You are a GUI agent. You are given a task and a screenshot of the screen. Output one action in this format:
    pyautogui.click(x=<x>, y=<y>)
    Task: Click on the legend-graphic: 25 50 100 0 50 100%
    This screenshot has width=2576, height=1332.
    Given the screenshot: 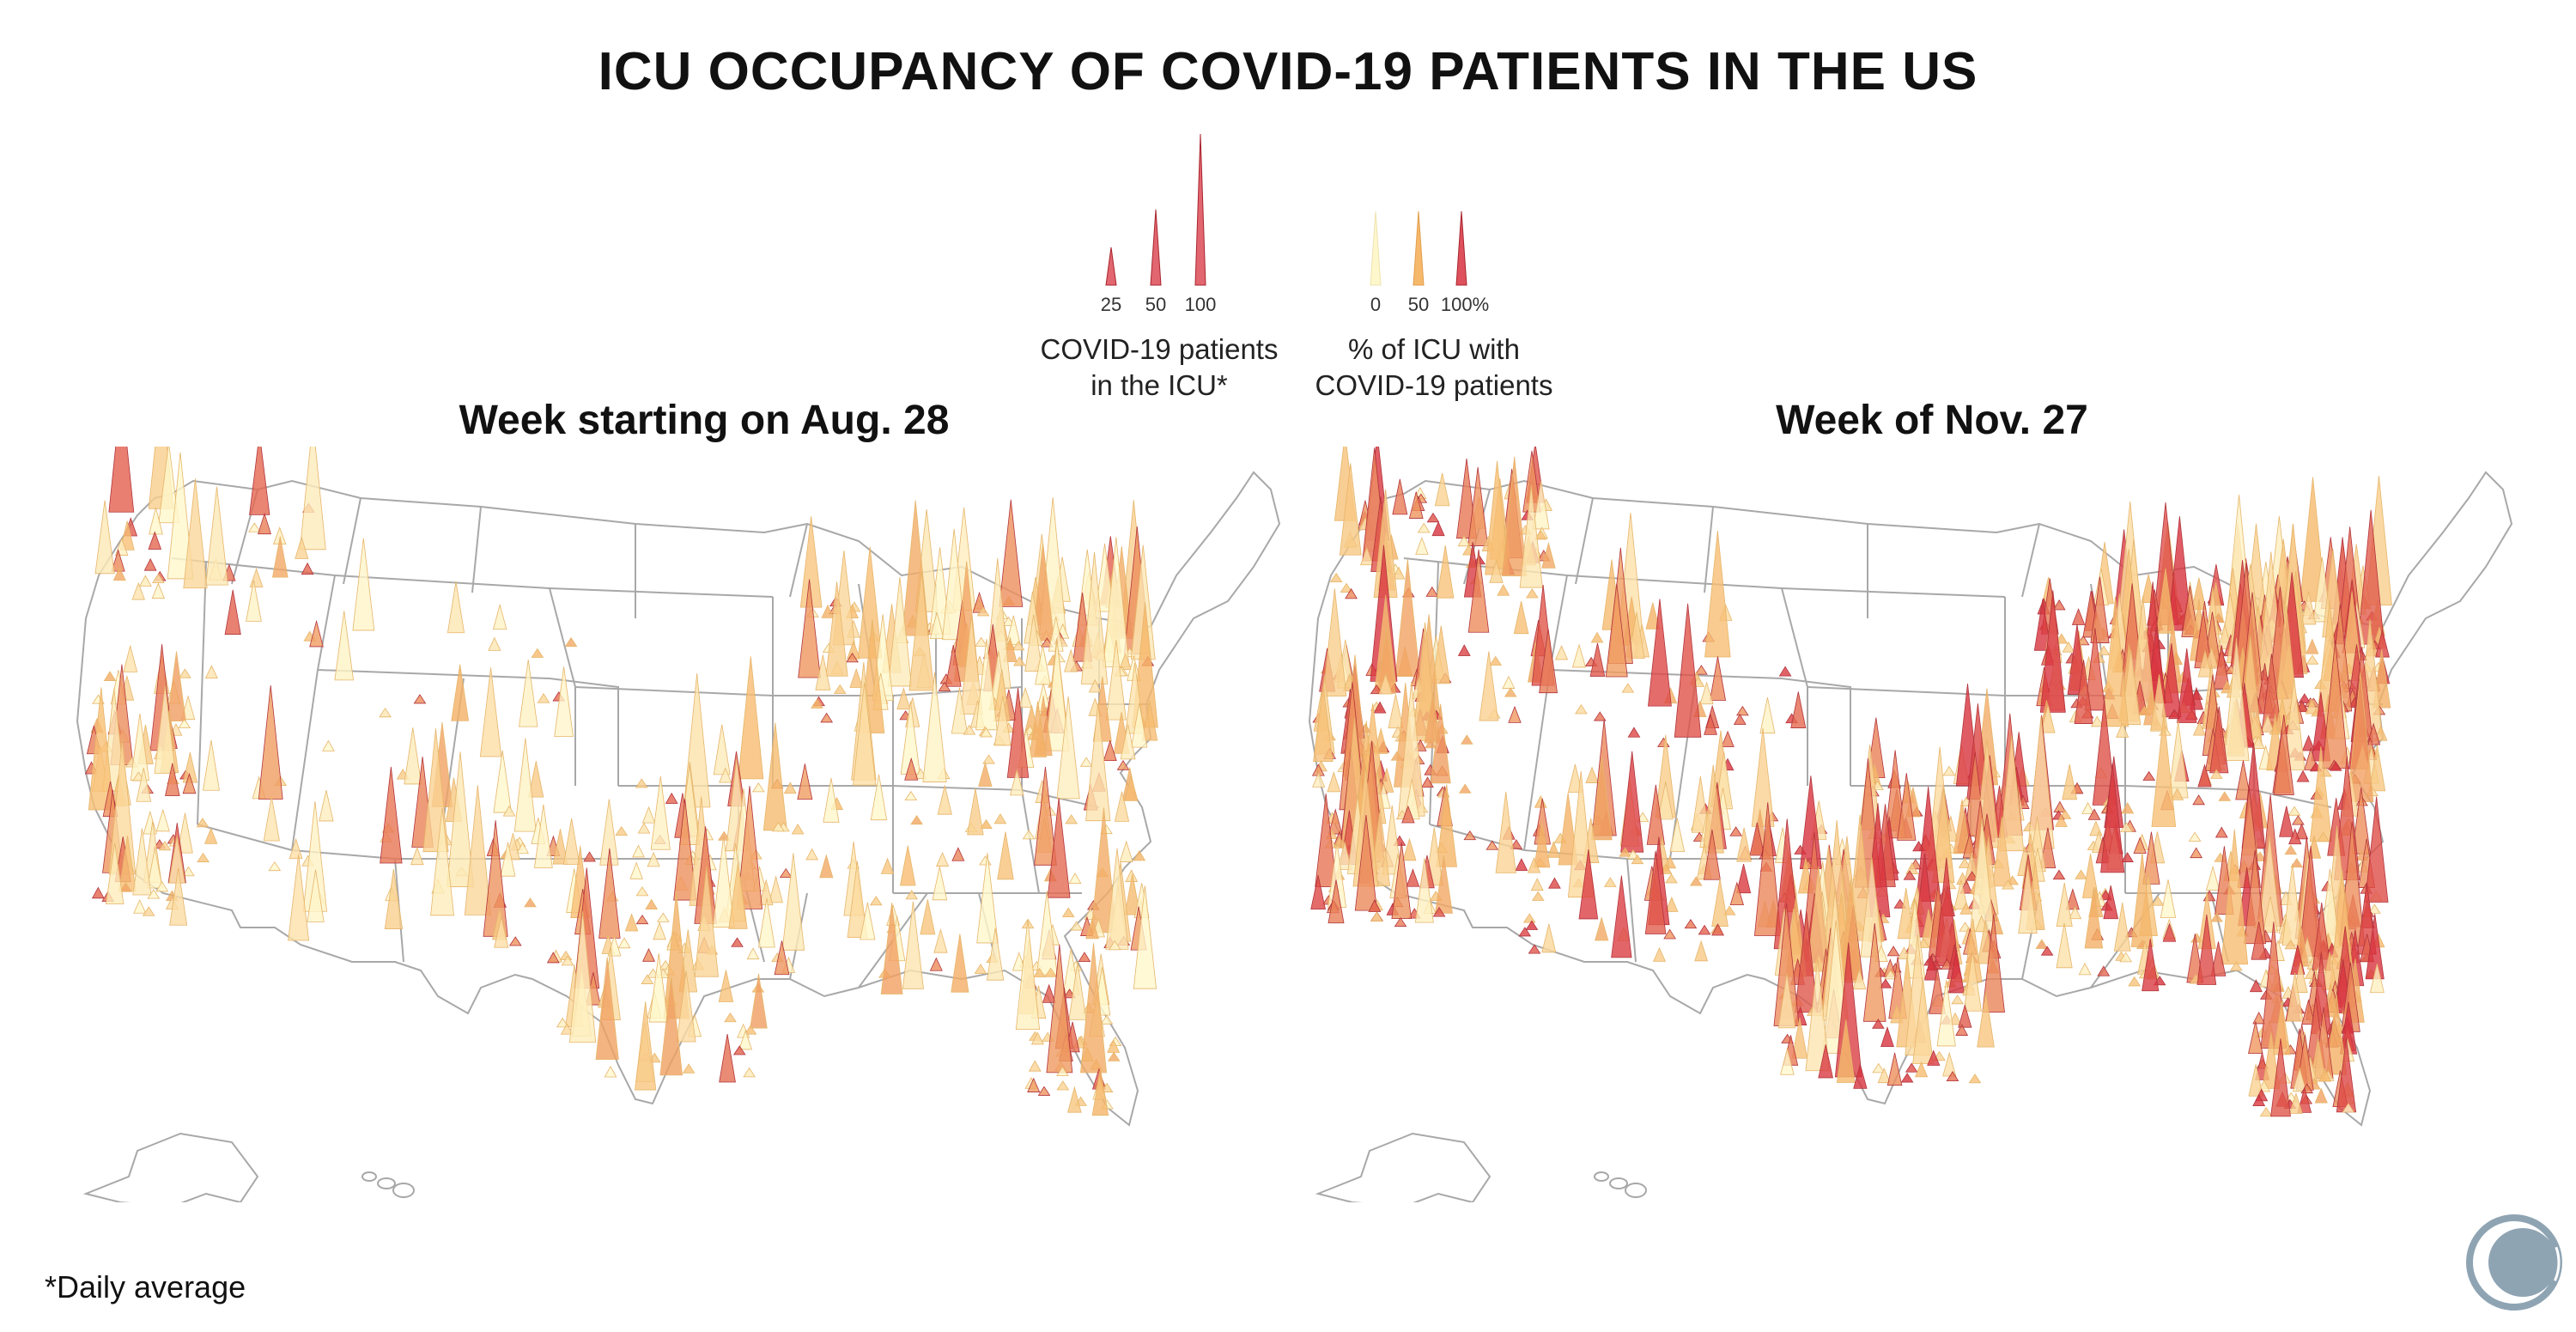 What is the action you would take?
    pyautogui.click(x=1295, y=224)
    